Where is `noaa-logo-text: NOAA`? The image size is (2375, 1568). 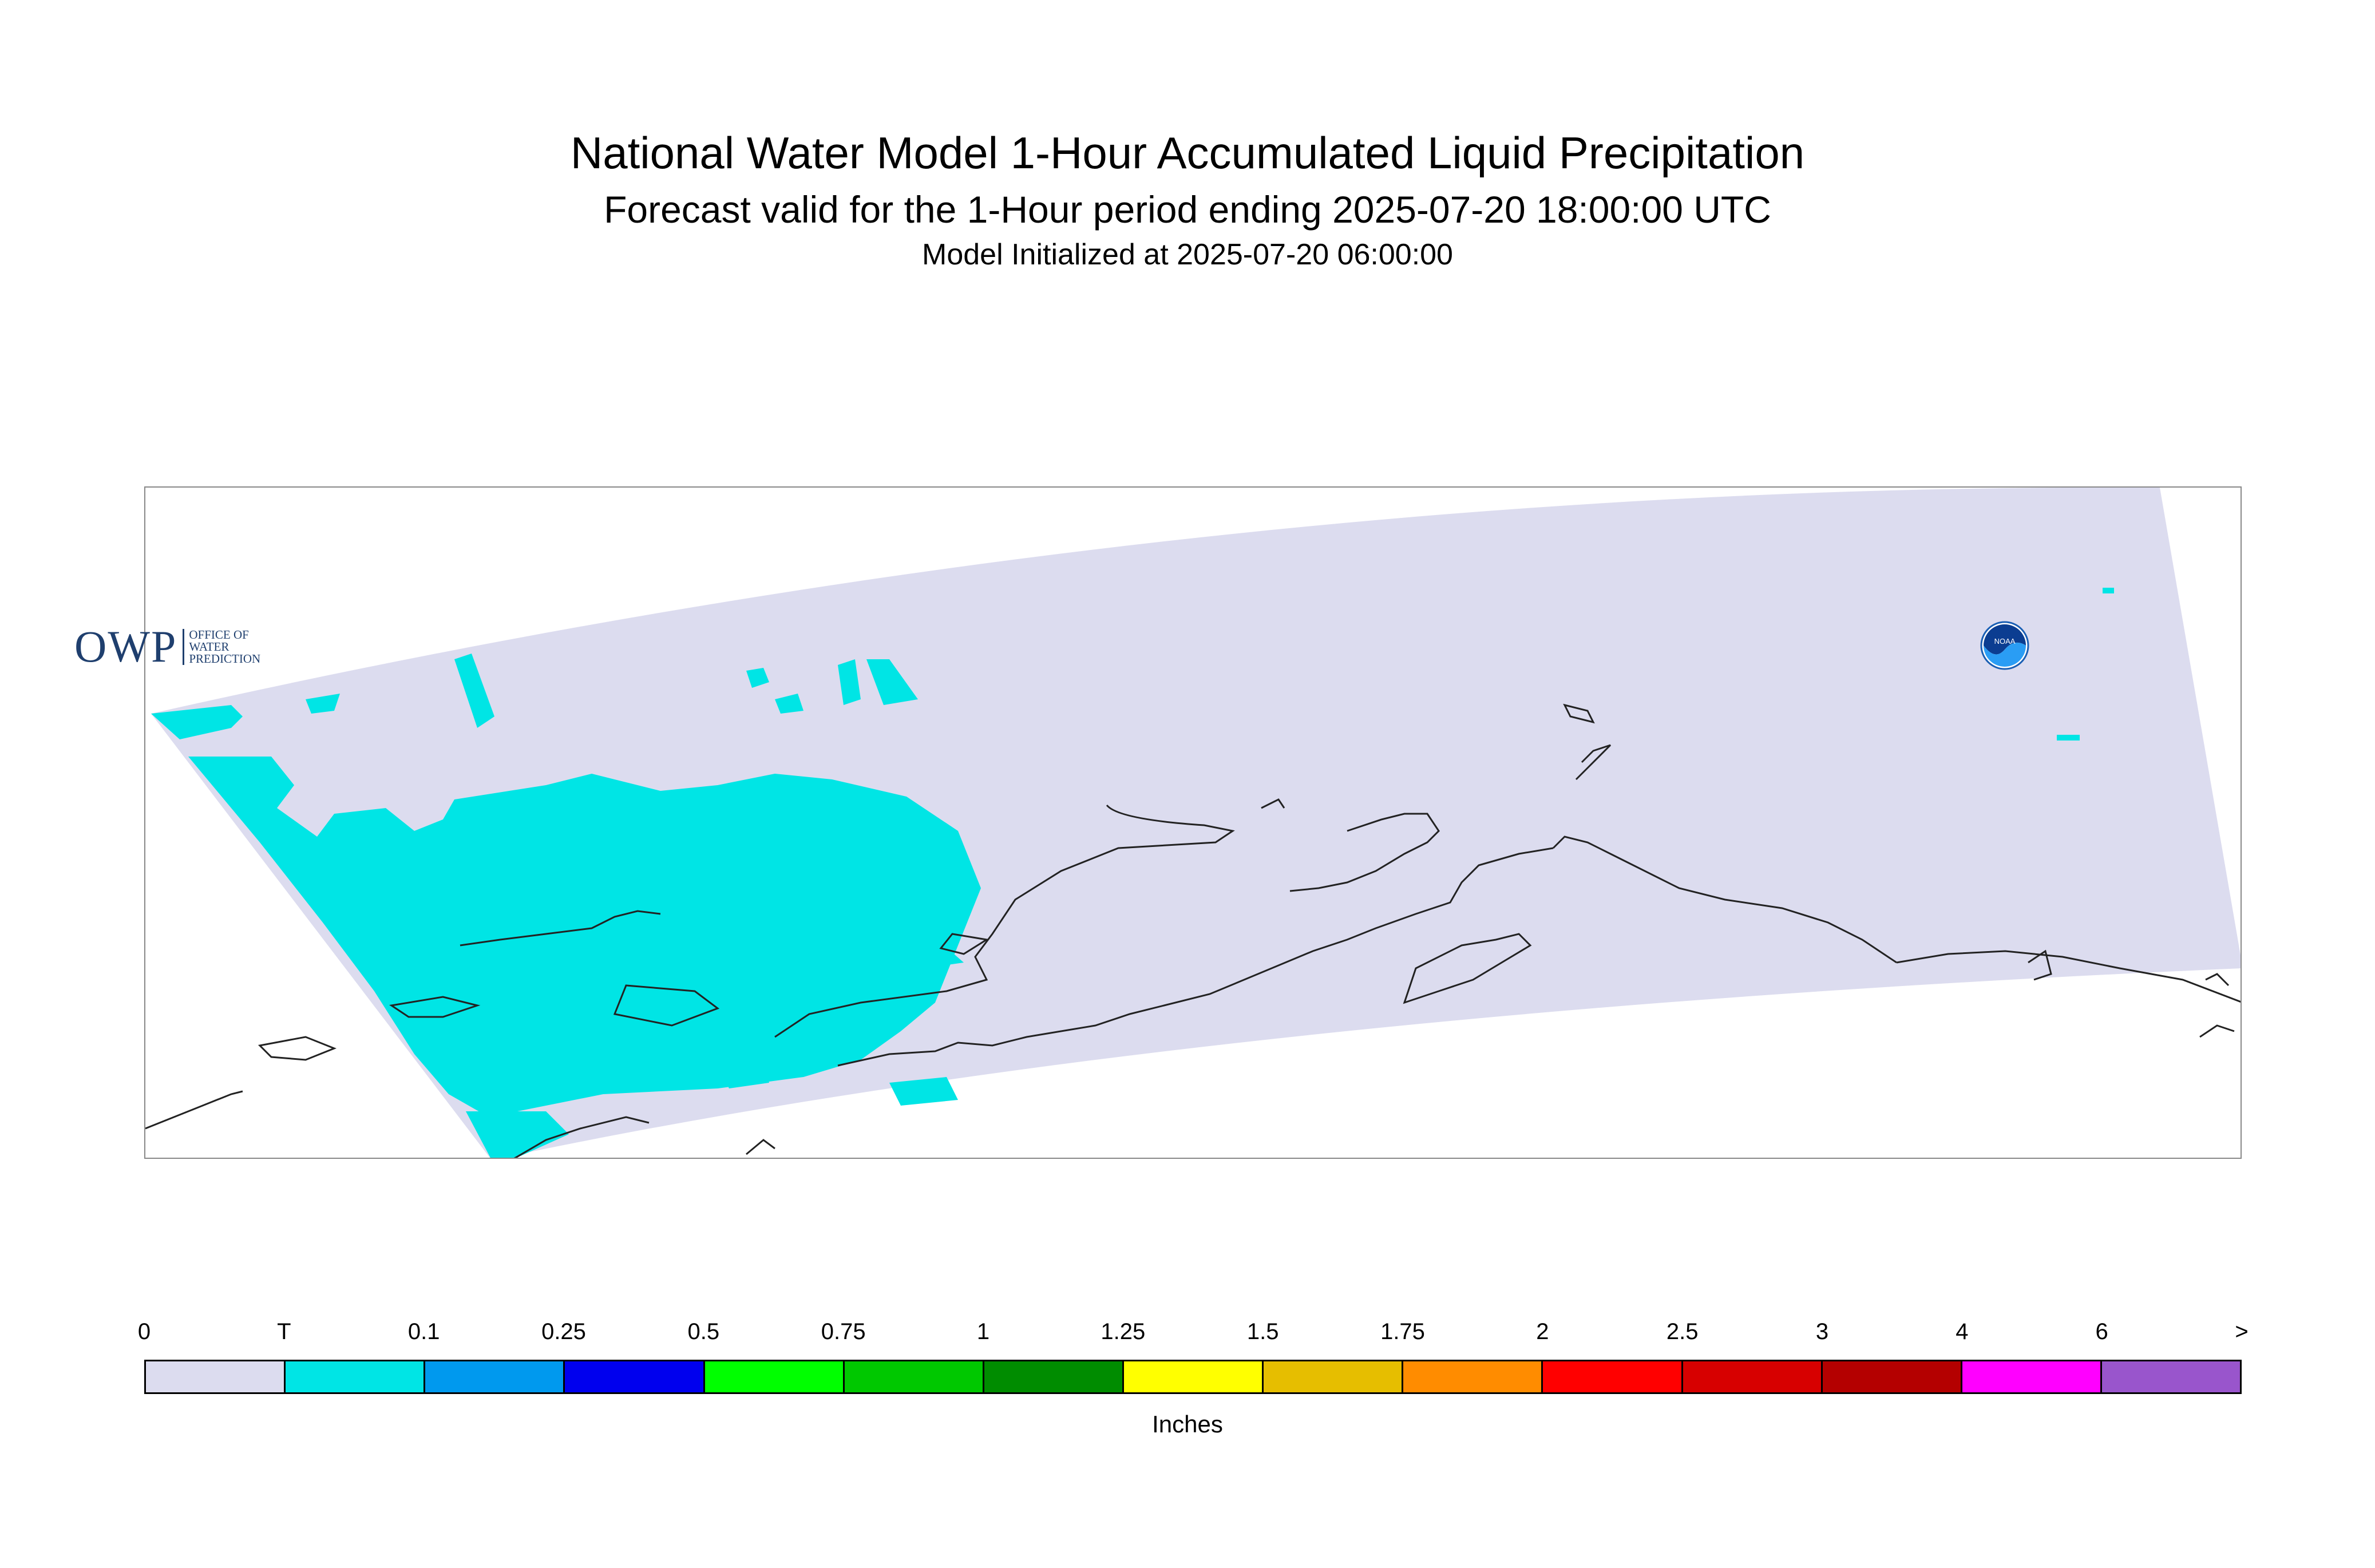
noaa-logo-text: NOAA is located at coordinates (2005, 641).